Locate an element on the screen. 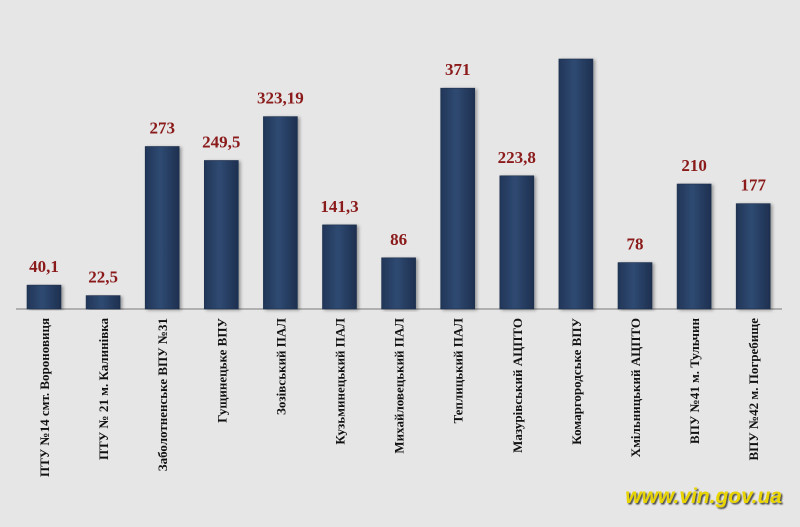 This screenshot has height=527, width=800. watermark: www.vin.gov.ua is located at coordinates (703, 496).